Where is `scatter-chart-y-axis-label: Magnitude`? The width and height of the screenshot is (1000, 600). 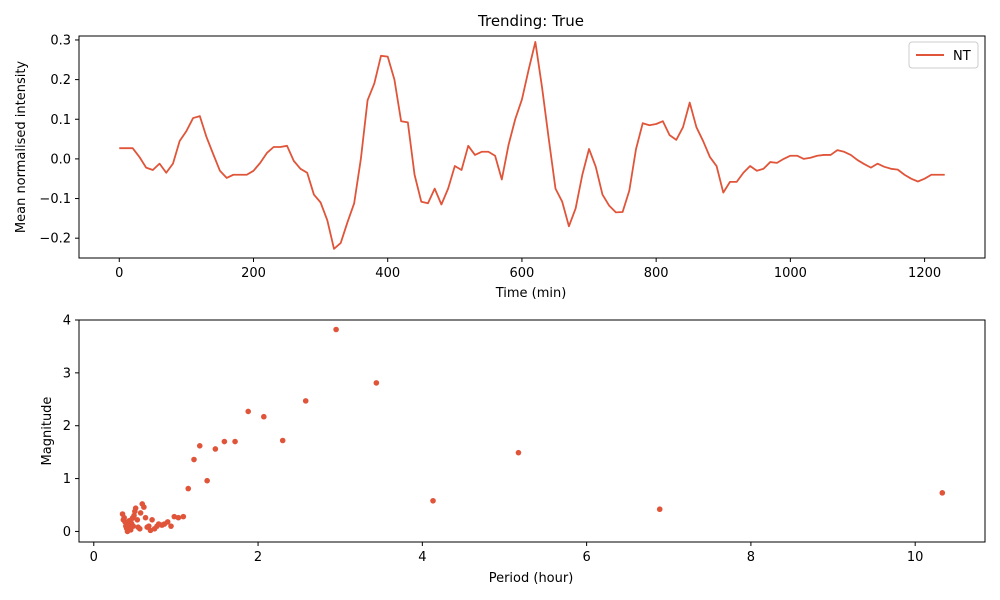
scatter-chart-y-axis-label: Magnitude is located at coordinates (47, 431).